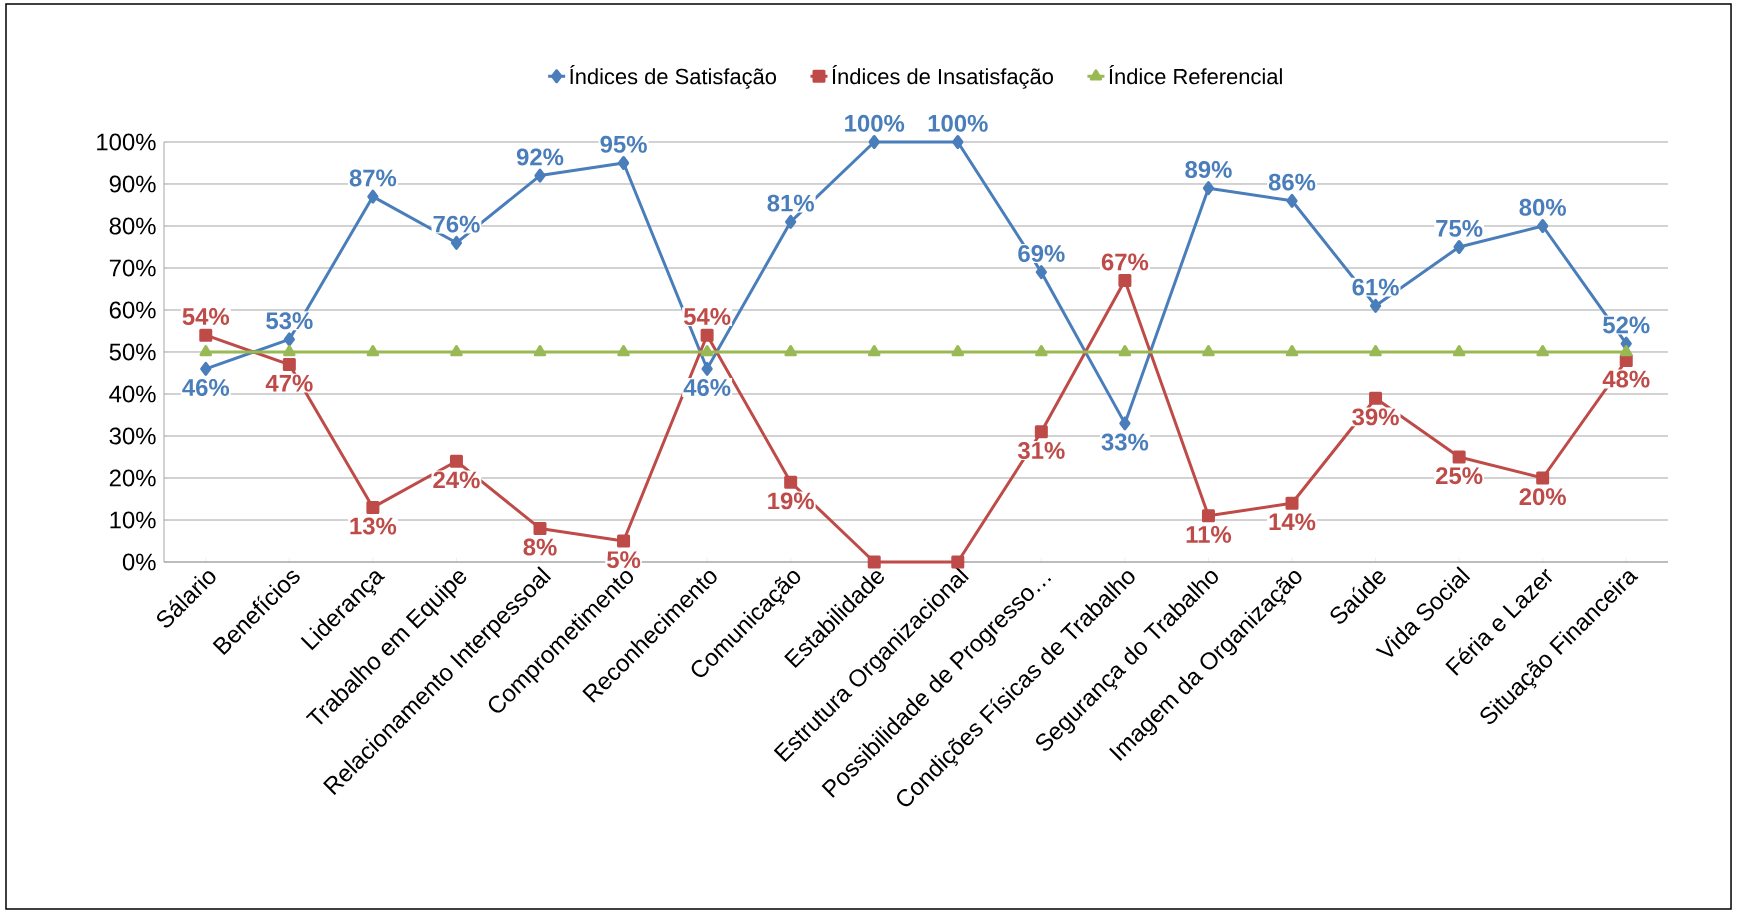 This screenshot has height=913, width=1737. What do you see at coordinates (1041, 253) in the screenshot?
I see `data-label: 69%` at bounding box center [1041, 253].